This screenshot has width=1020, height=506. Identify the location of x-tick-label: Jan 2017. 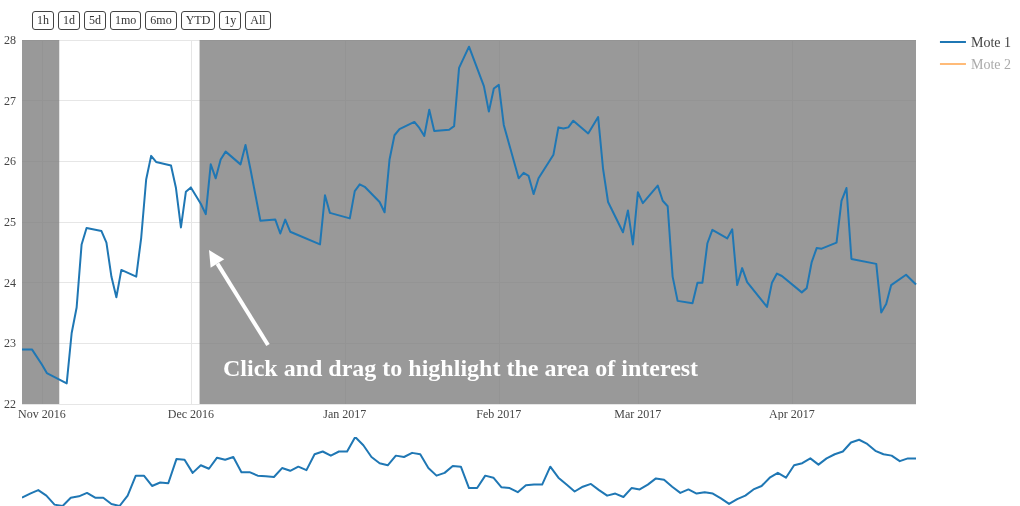
(345, 414).